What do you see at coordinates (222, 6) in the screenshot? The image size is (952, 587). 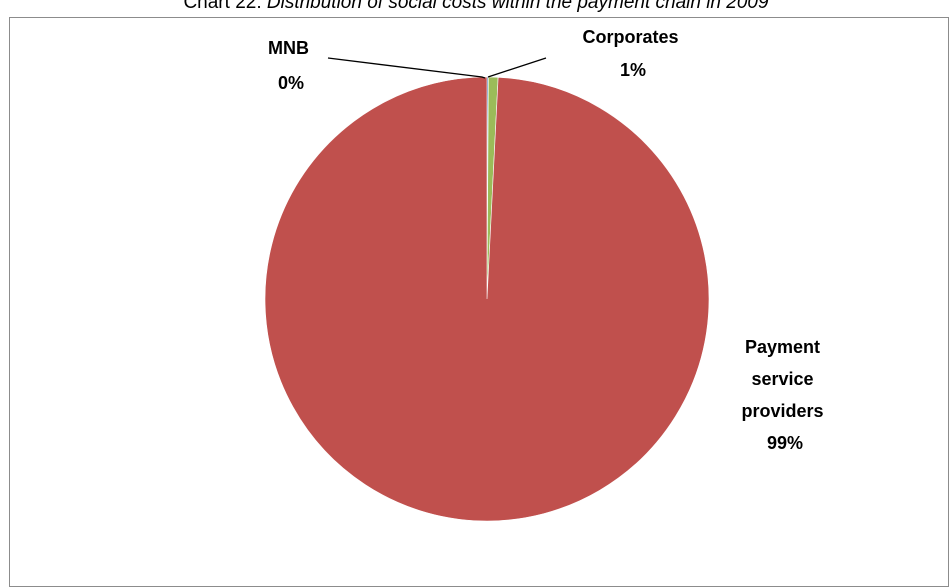 I see `chart-title-lead: Chart 22:` at bounding box center [222, 6].